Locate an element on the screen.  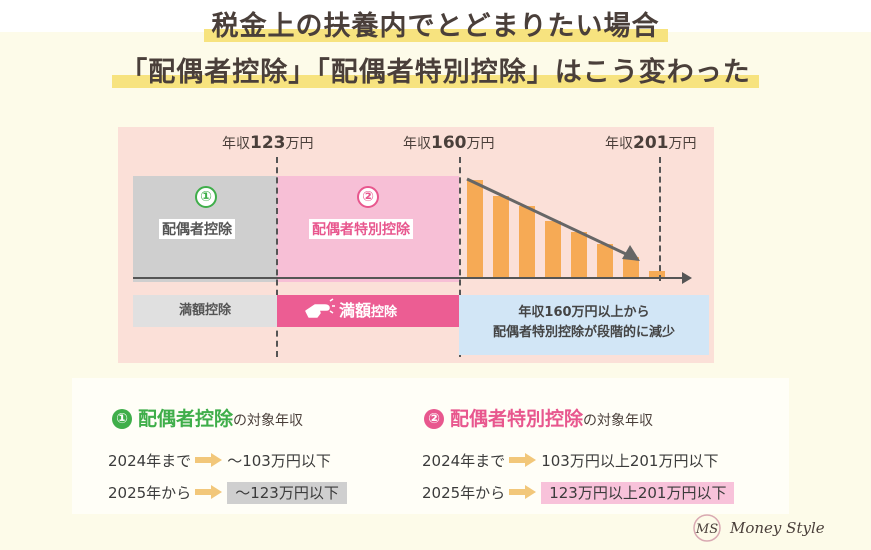
money-style-logo: MS Money Style is located at coordinates (770, 528).